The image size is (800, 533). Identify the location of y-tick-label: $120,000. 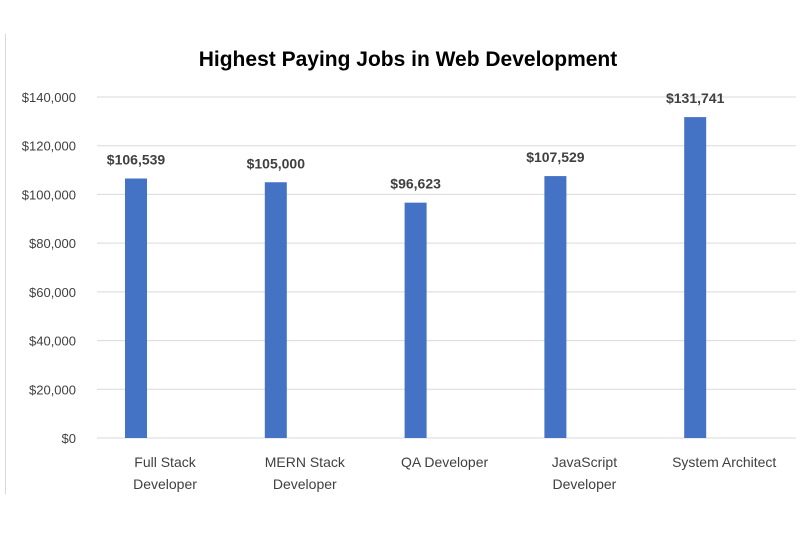
(49, 146).